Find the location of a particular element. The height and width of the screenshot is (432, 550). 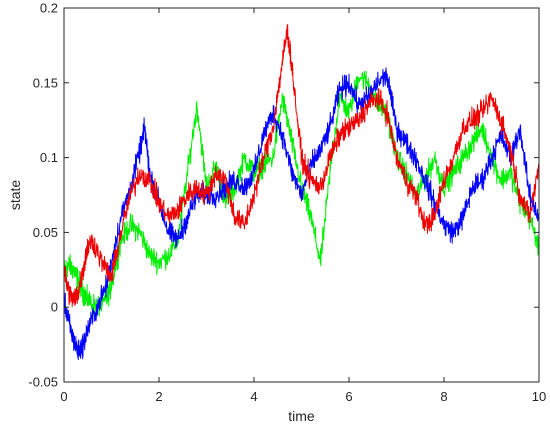

y-axis-title: state is located at coordinates (15, 195).